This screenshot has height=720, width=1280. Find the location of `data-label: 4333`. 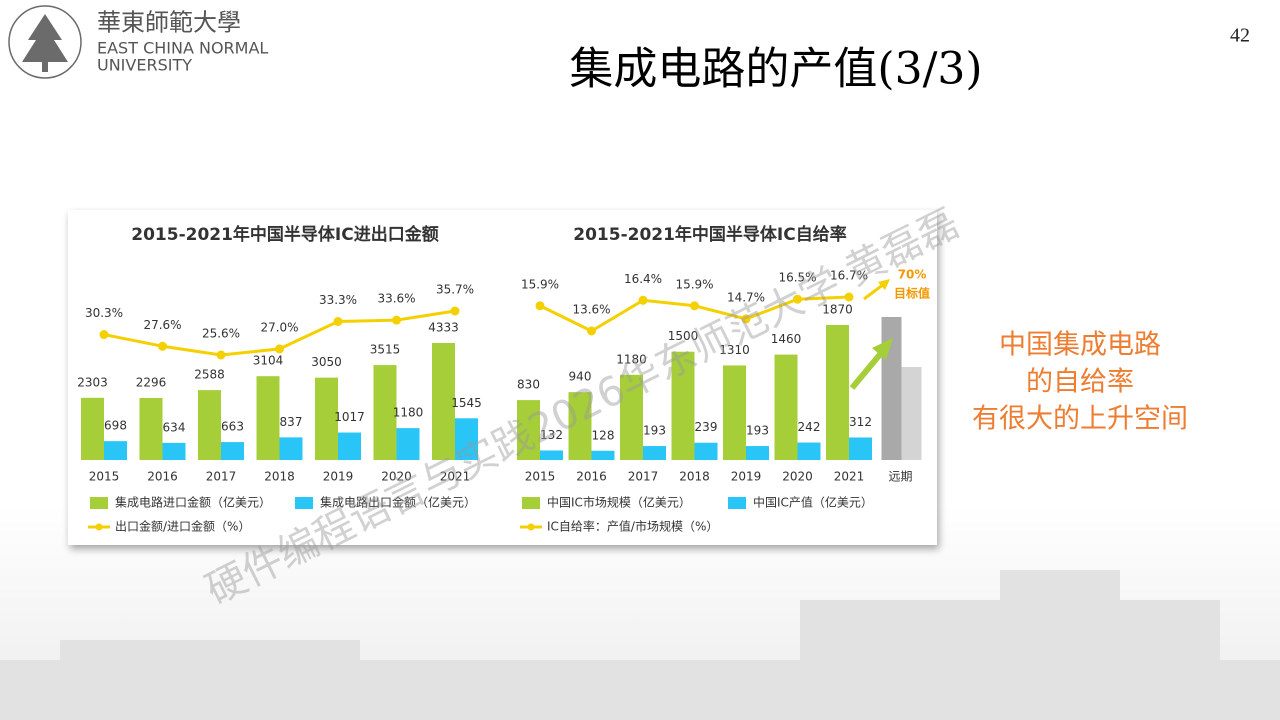

data-label: 4333 is located at coordinates (443, 328).